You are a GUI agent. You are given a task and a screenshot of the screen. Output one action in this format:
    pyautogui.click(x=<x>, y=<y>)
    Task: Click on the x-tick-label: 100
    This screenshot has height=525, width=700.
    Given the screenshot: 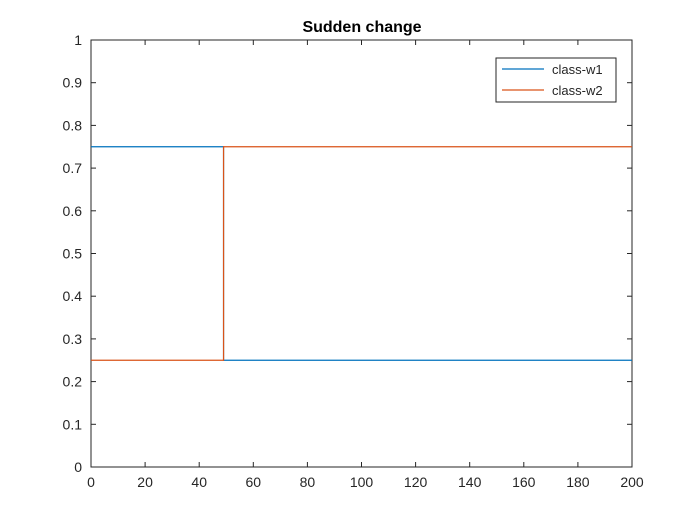 What is the action you would take?
    pyautogui.click(x=362, y=482)
    